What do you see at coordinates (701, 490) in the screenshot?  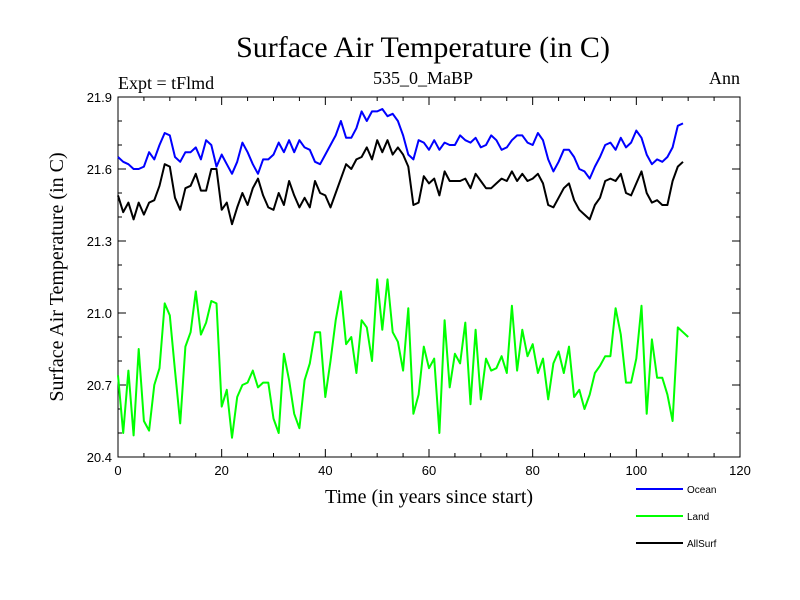 I see `legend-label: Ocean` at bounding box center [701, 490].